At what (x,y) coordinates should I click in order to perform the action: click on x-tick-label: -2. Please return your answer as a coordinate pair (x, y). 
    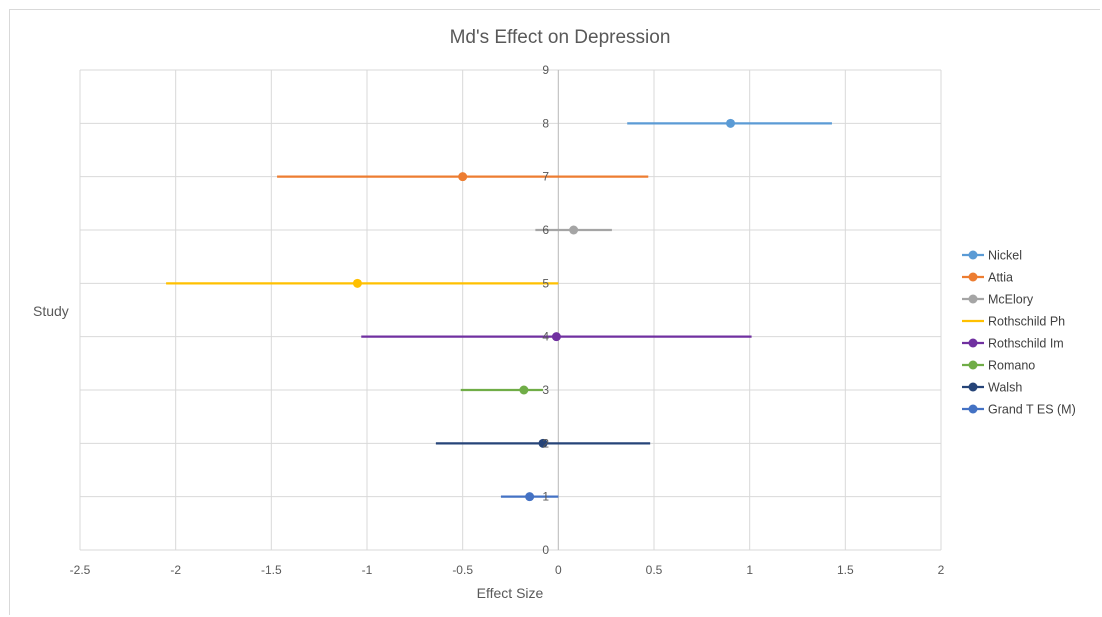
    Looking at the image, I should click on (175, 570).